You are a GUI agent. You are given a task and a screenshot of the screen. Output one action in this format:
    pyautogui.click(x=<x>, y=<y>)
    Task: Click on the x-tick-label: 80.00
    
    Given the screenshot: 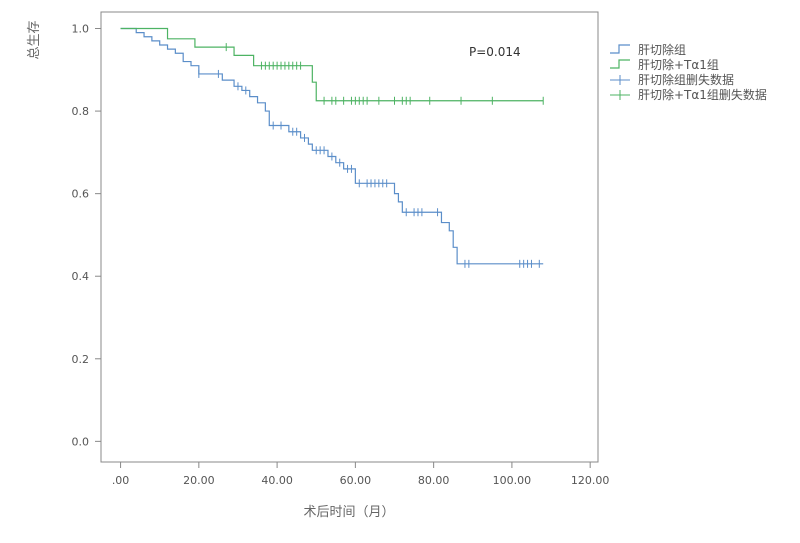 What is the action you would take?
    pyautogui.click(x=434, y=480)
    